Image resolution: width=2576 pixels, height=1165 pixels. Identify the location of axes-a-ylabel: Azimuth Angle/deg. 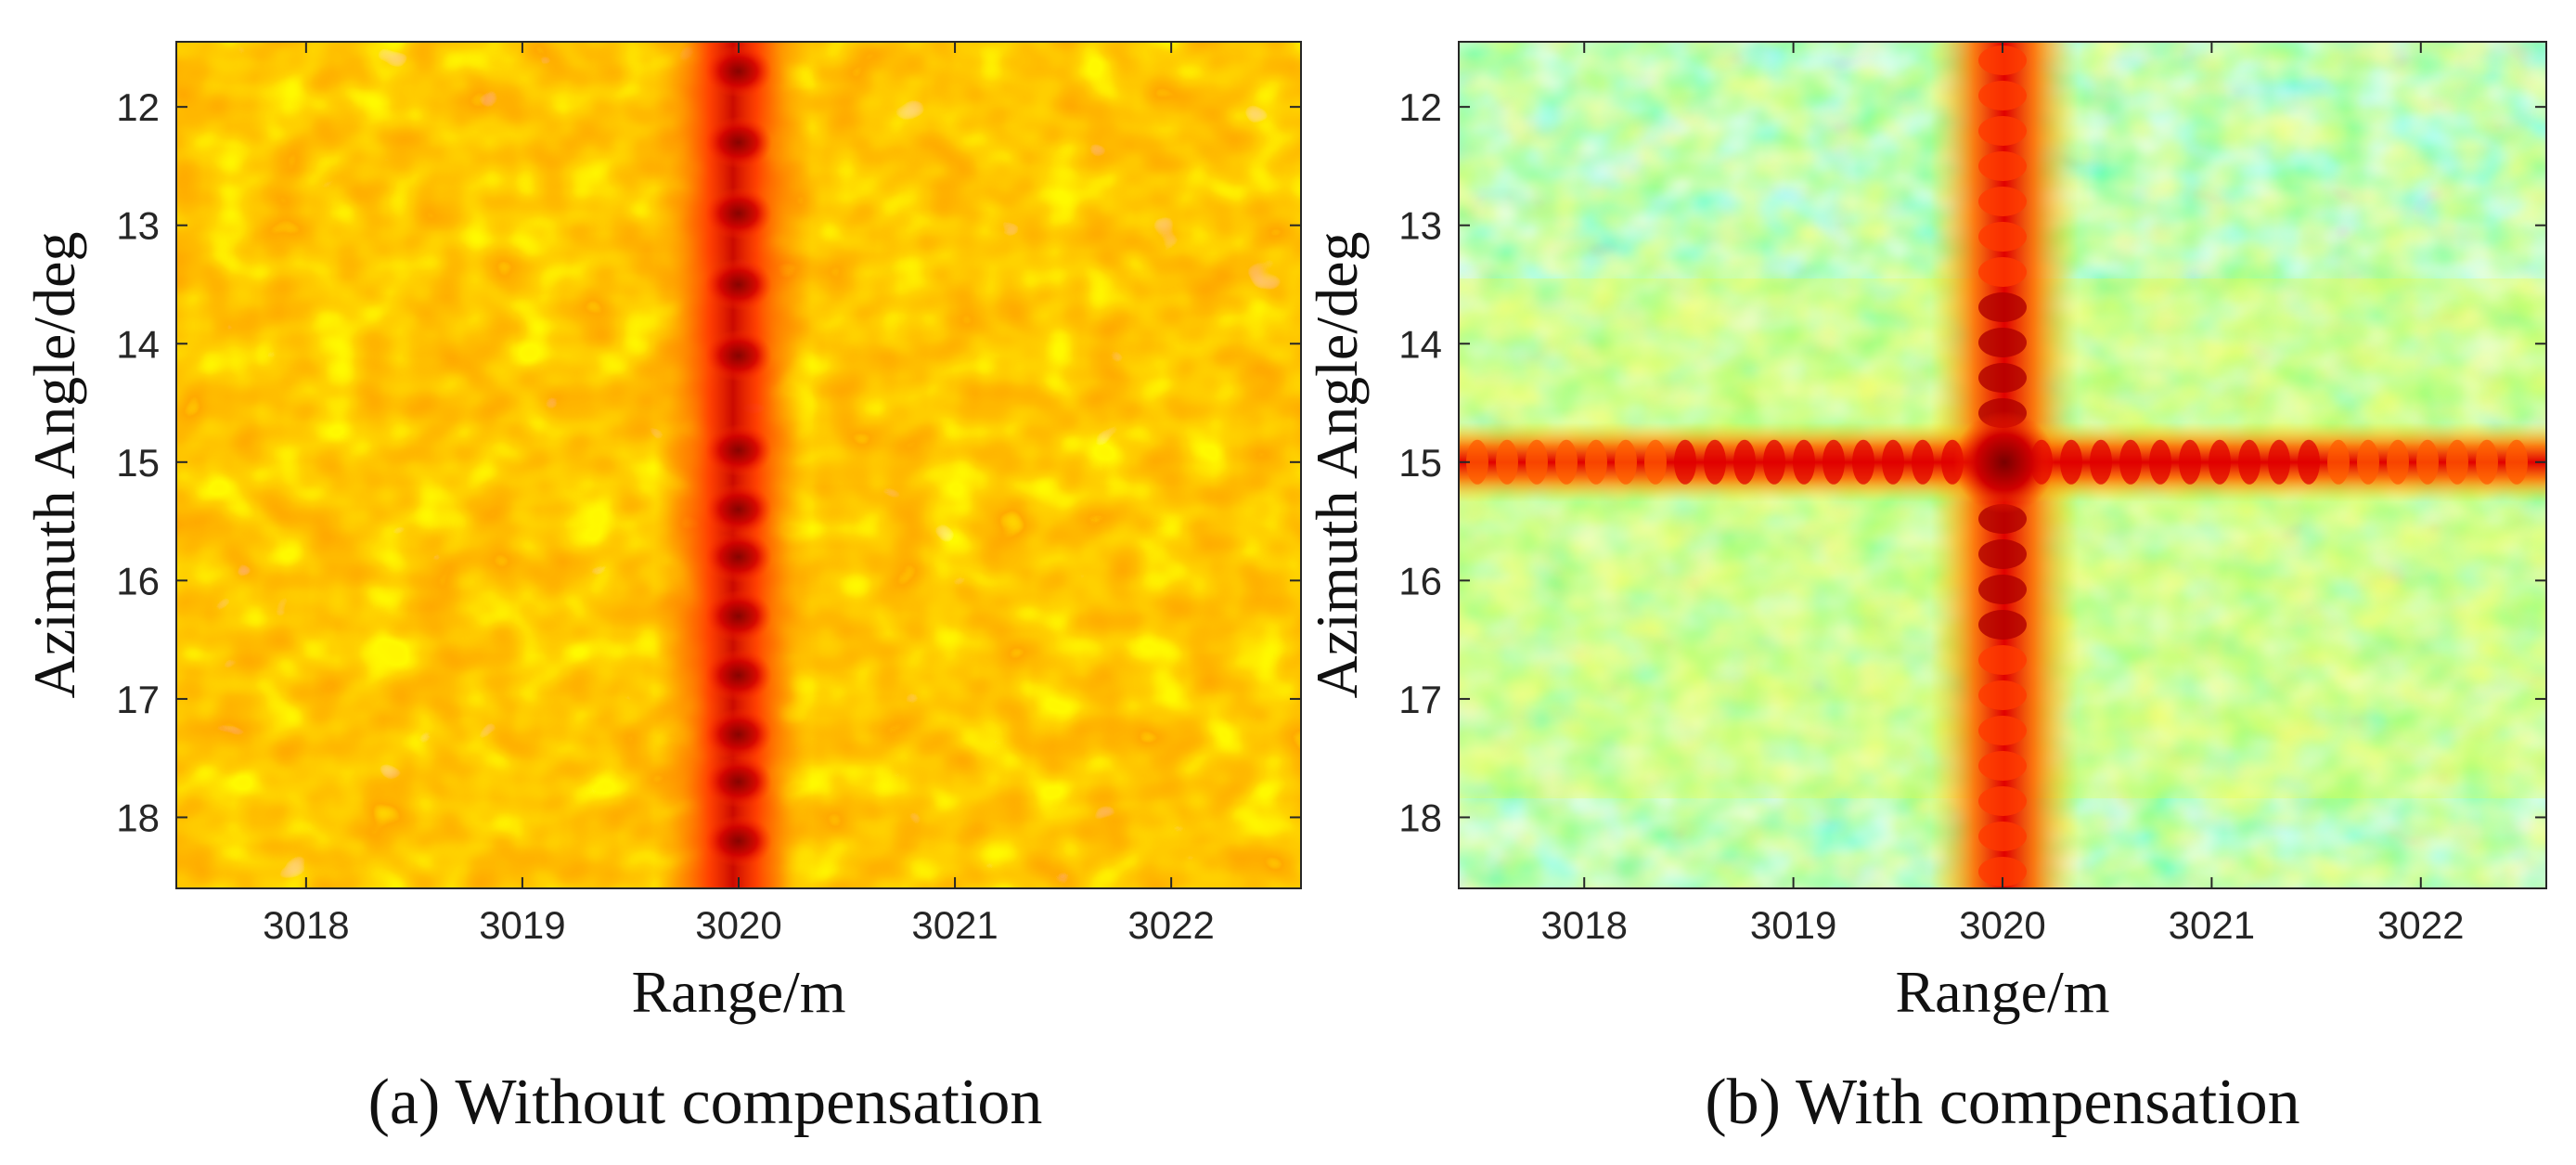
(54, 464).